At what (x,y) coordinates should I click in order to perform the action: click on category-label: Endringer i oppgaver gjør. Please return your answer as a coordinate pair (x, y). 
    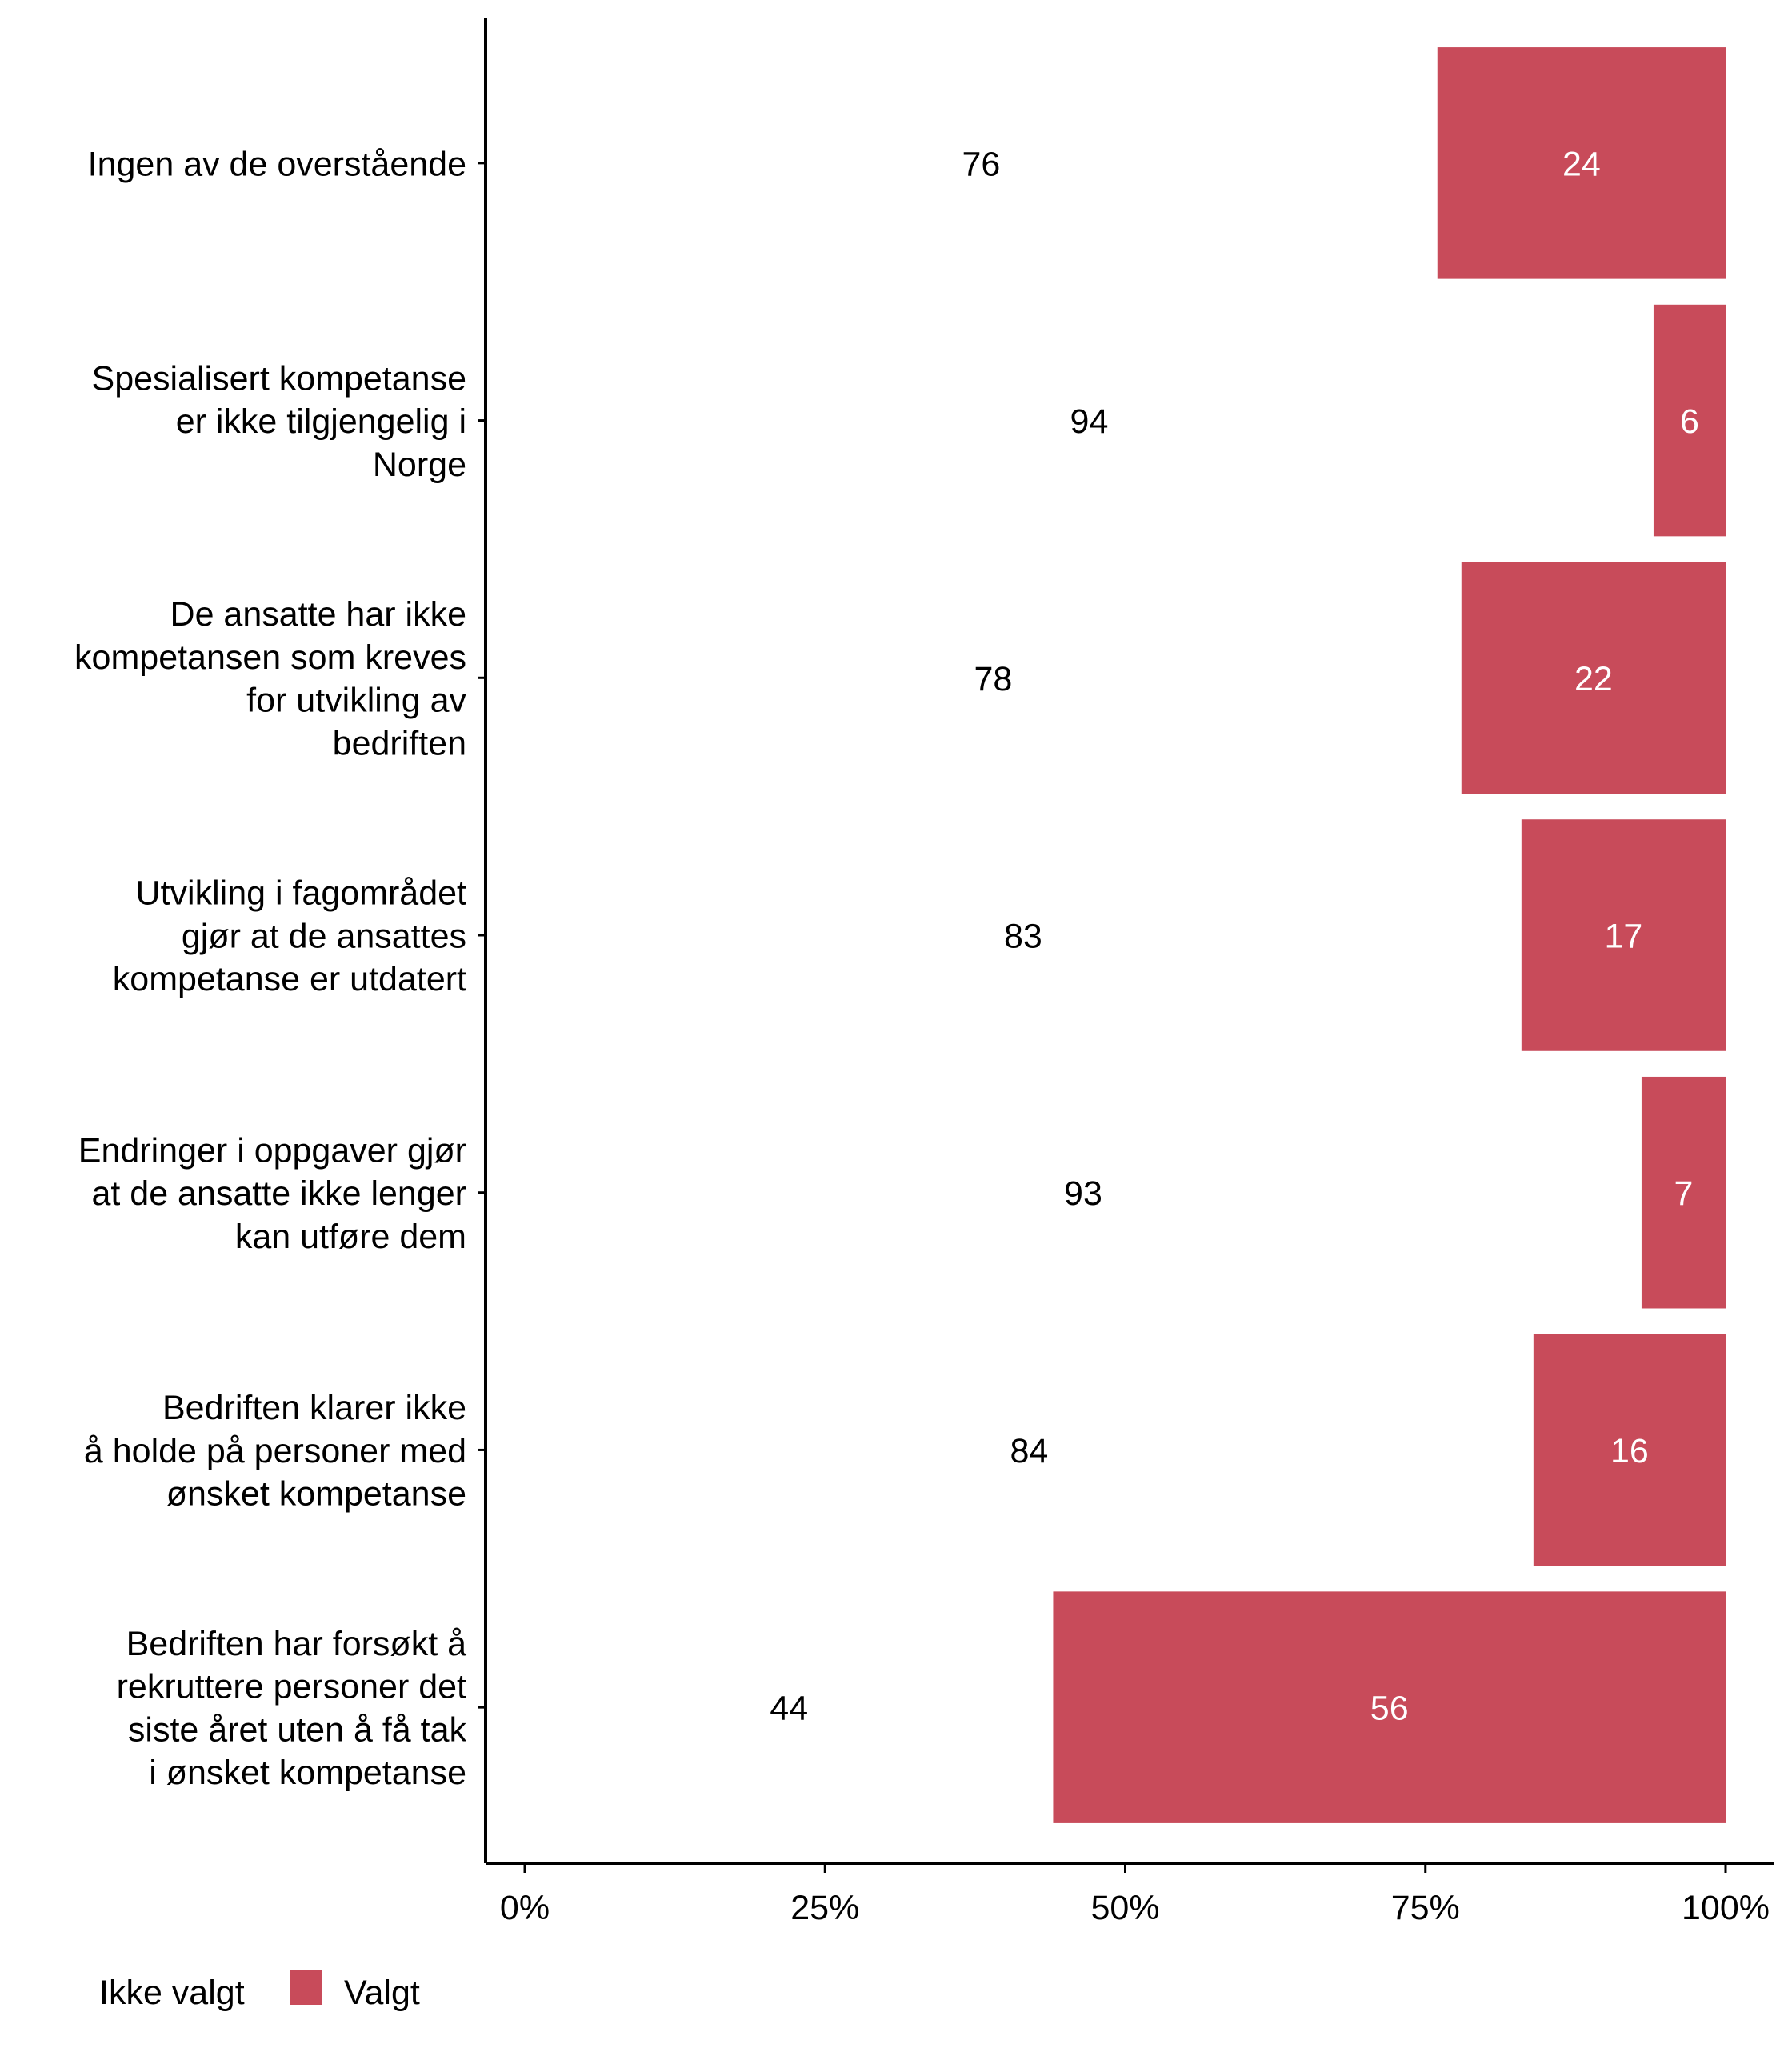
    Looking at the image, I should click on (272, 1150).